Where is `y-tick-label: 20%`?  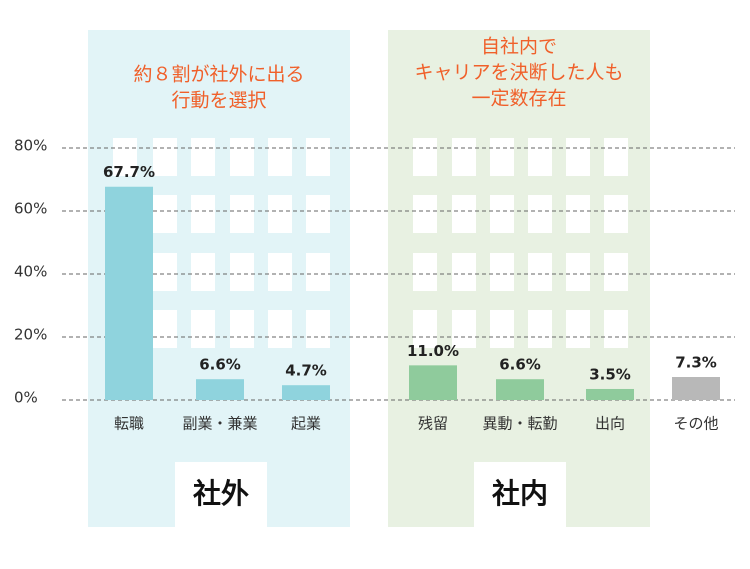 y-tick-label: 20% is located at coordinates (30, 335).